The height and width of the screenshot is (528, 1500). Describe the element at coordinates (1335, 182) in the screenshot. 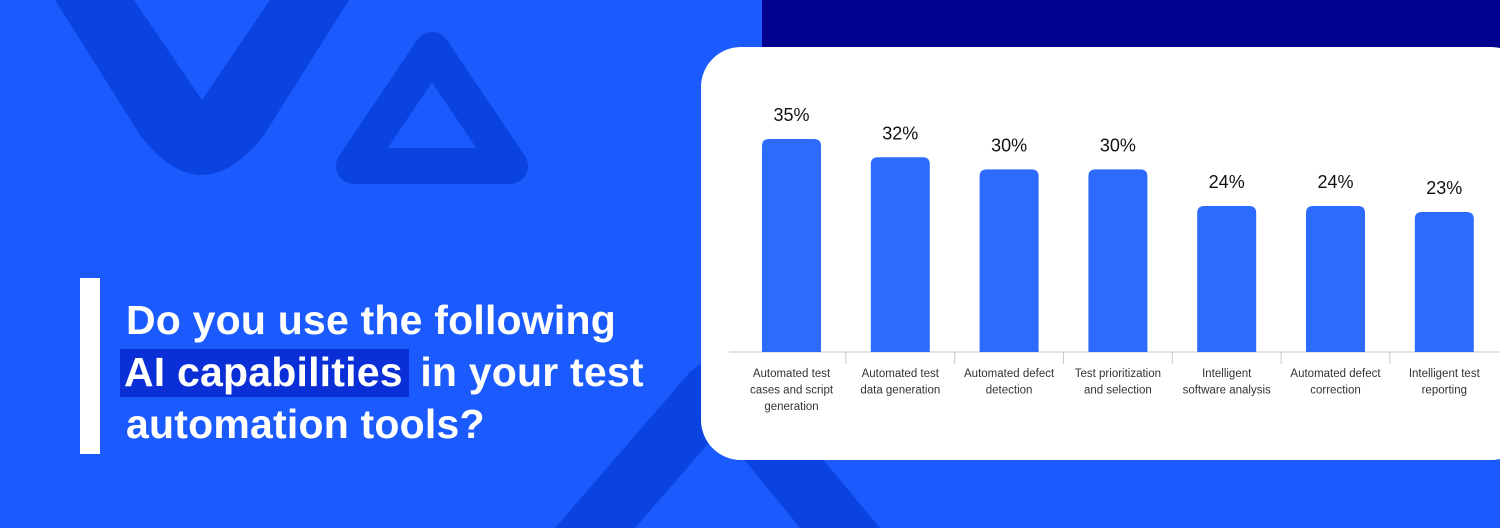

I see `bar-value-label-6: 24%` at that location.